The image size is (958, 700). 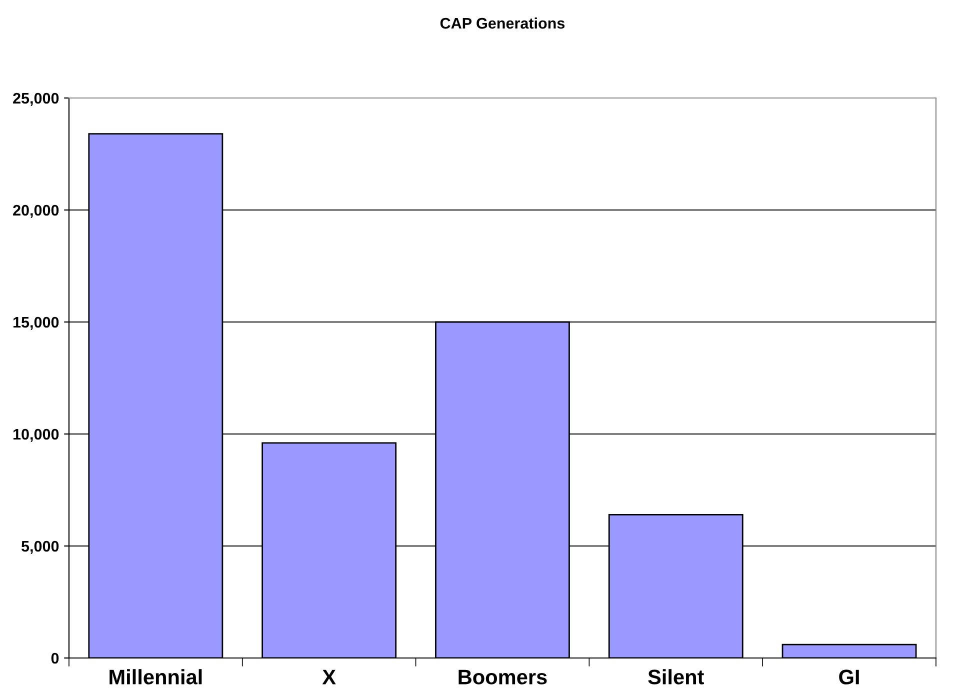 I want to click on y-tick-label: 0, so click(x=55, y=658).